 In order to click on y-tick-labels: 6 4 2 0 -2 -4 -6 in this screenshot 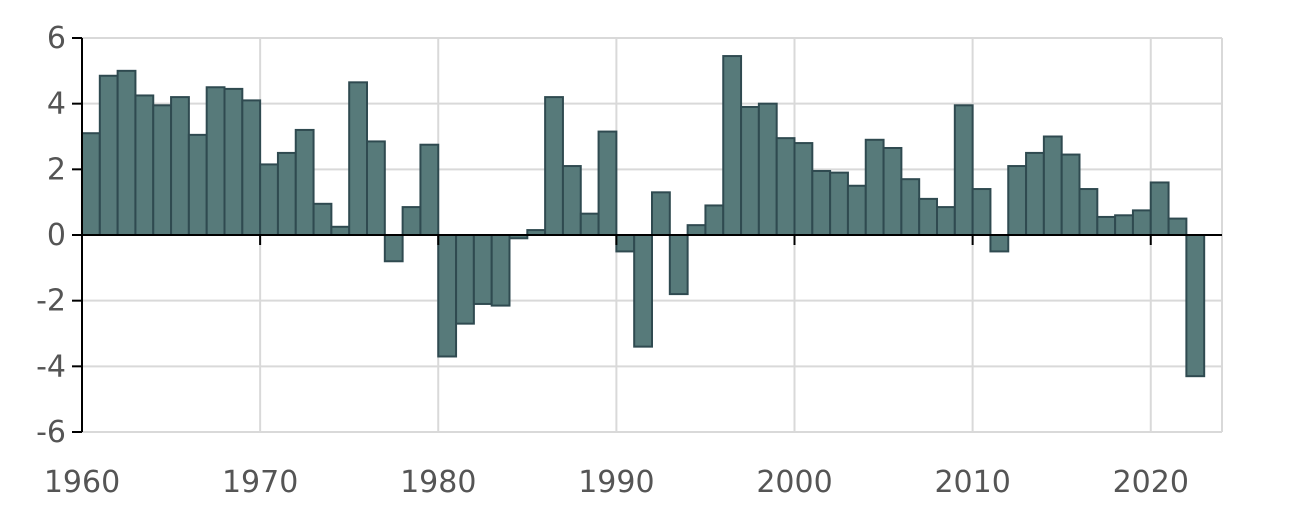, I will do `click(51, 235)`.